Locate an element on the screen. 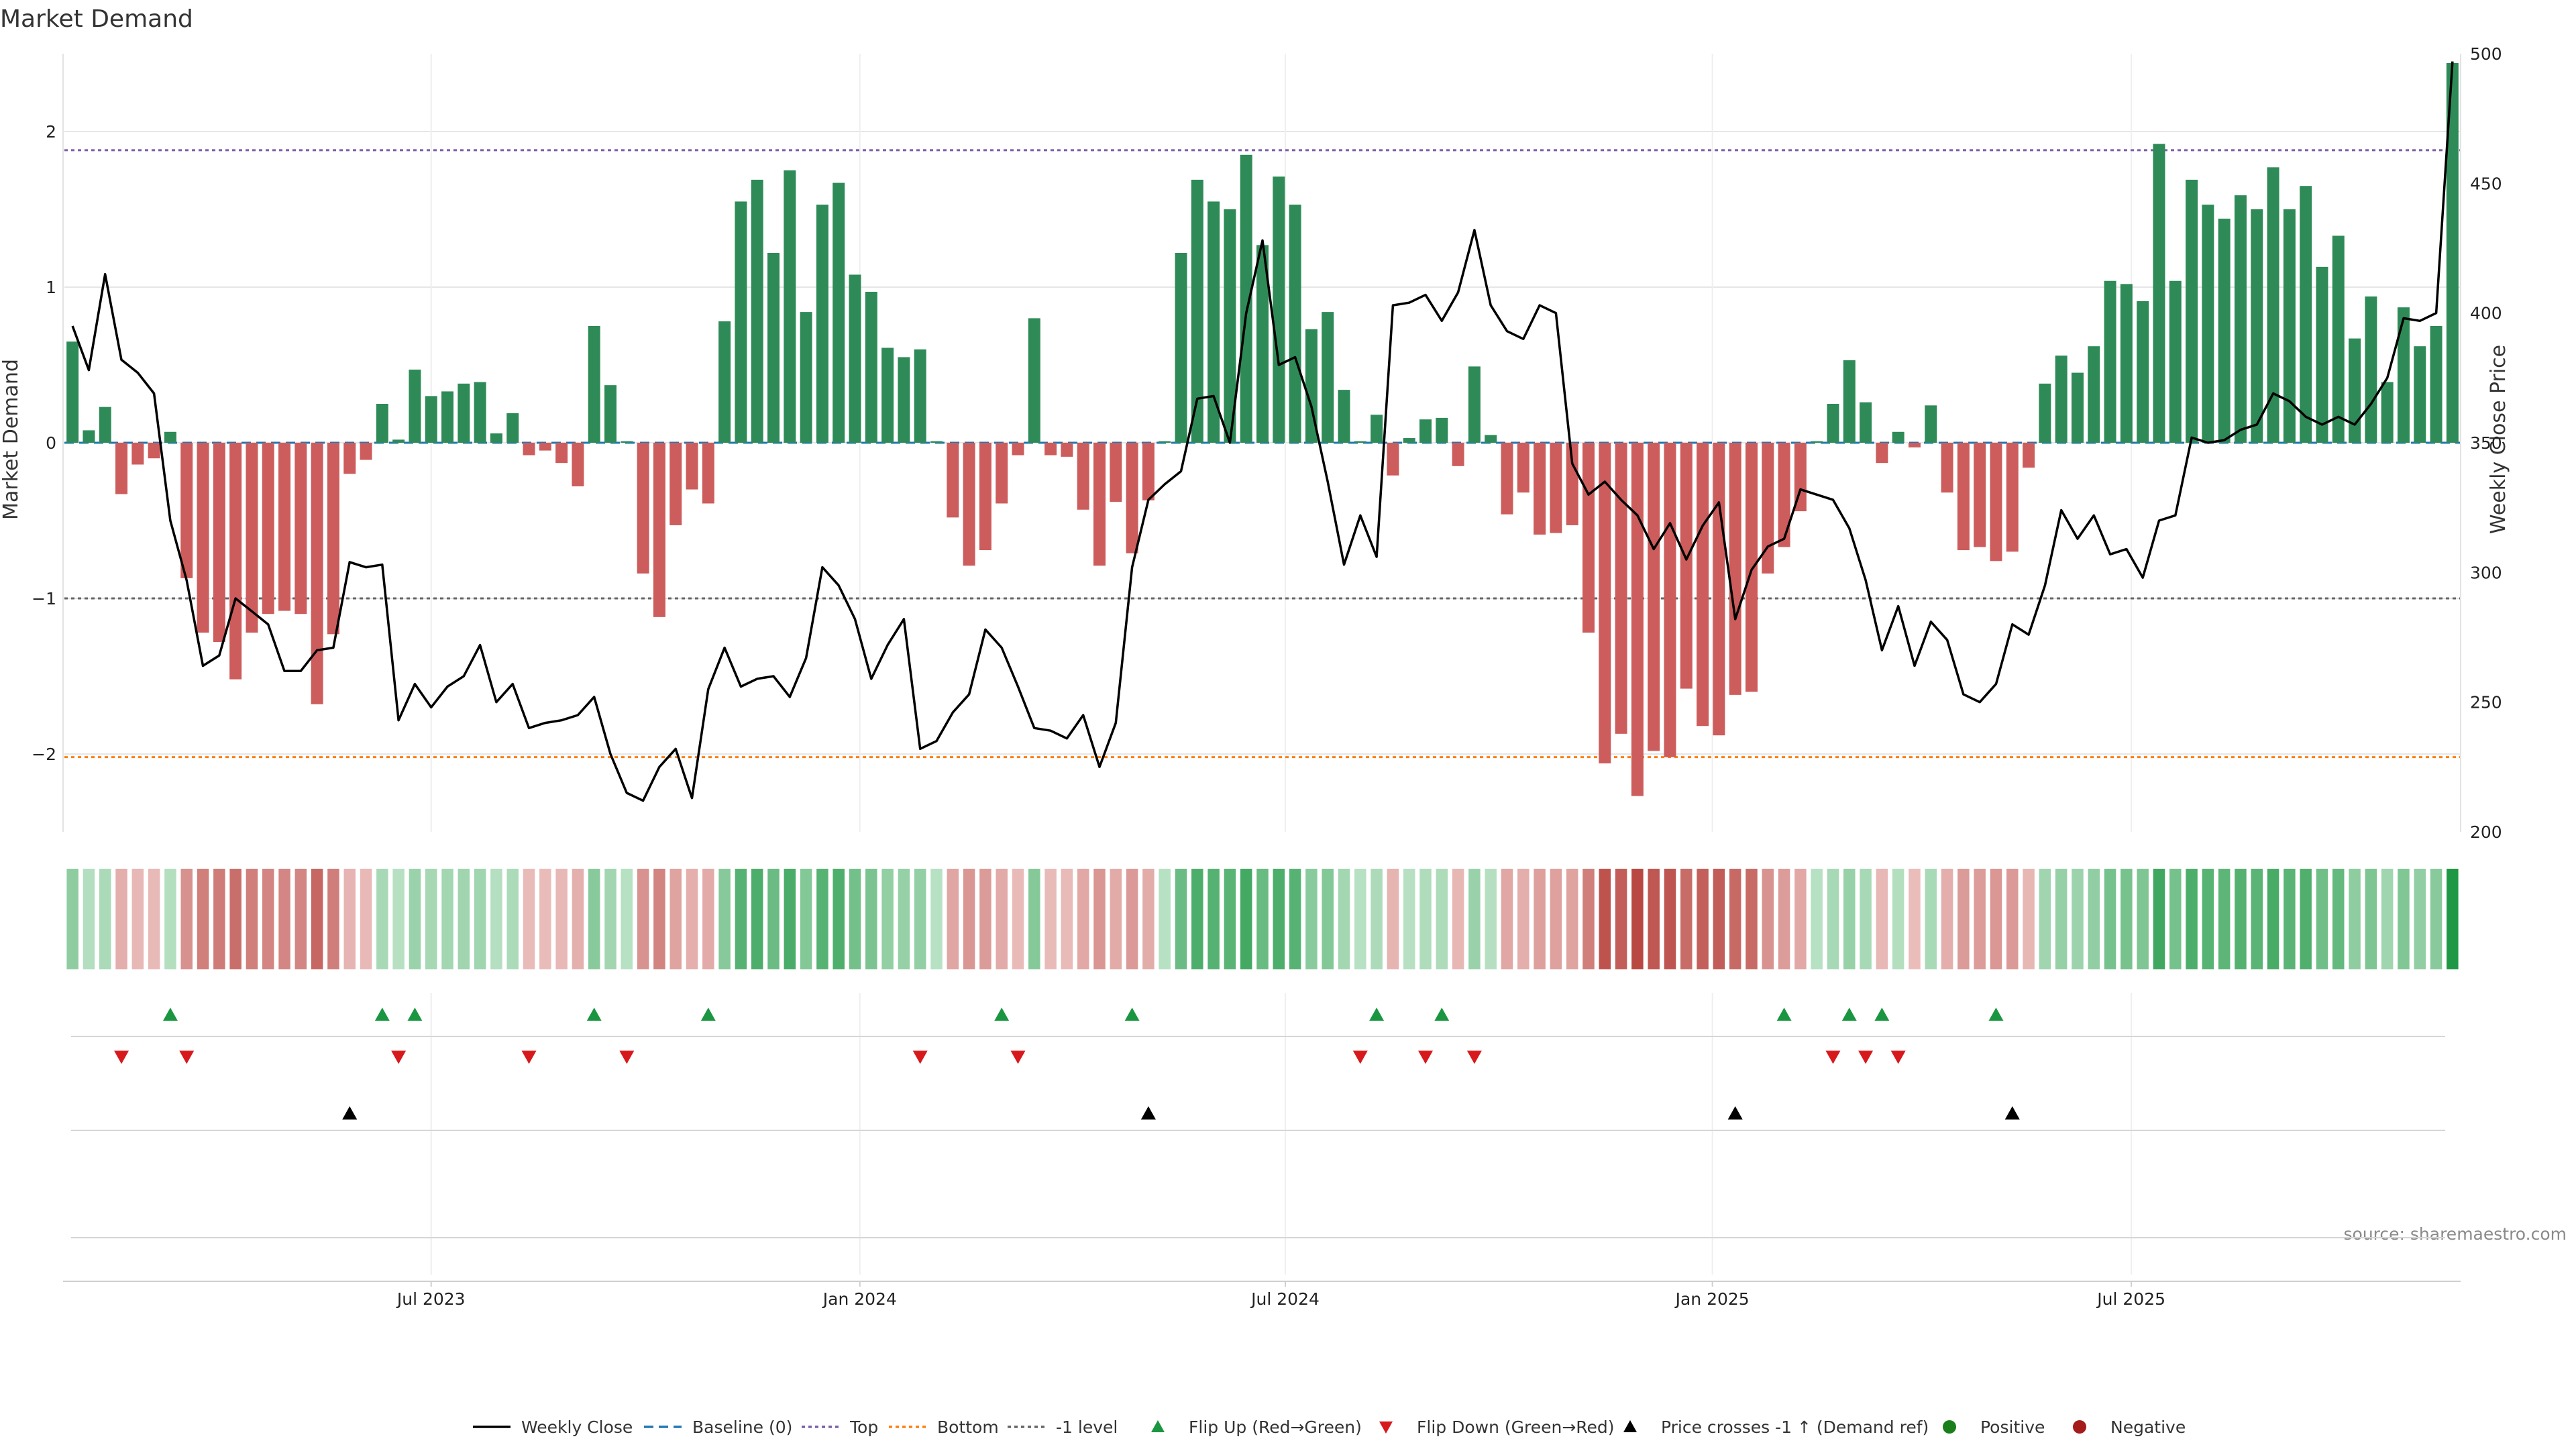 The width and height of the screenshot is (2576, 1449). legend-item: Negative is located at coordinates (2129, 1427).